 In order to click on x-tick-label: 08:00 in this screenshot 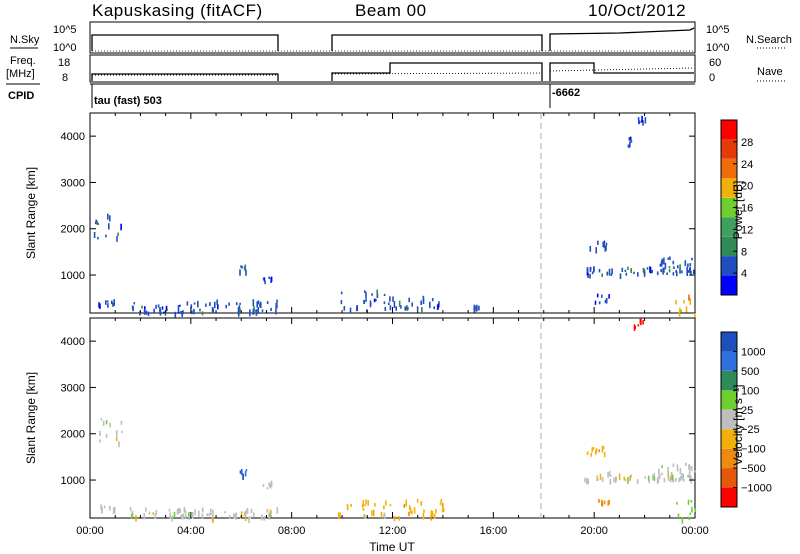, I will do `click(292, 531)`.